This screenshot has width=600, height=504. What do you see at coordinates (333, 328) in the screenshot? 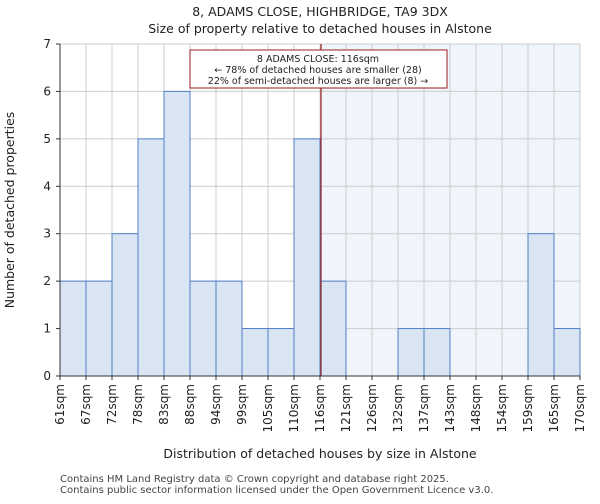
I see `bar-116sqm` at bounding box center [333, 328].